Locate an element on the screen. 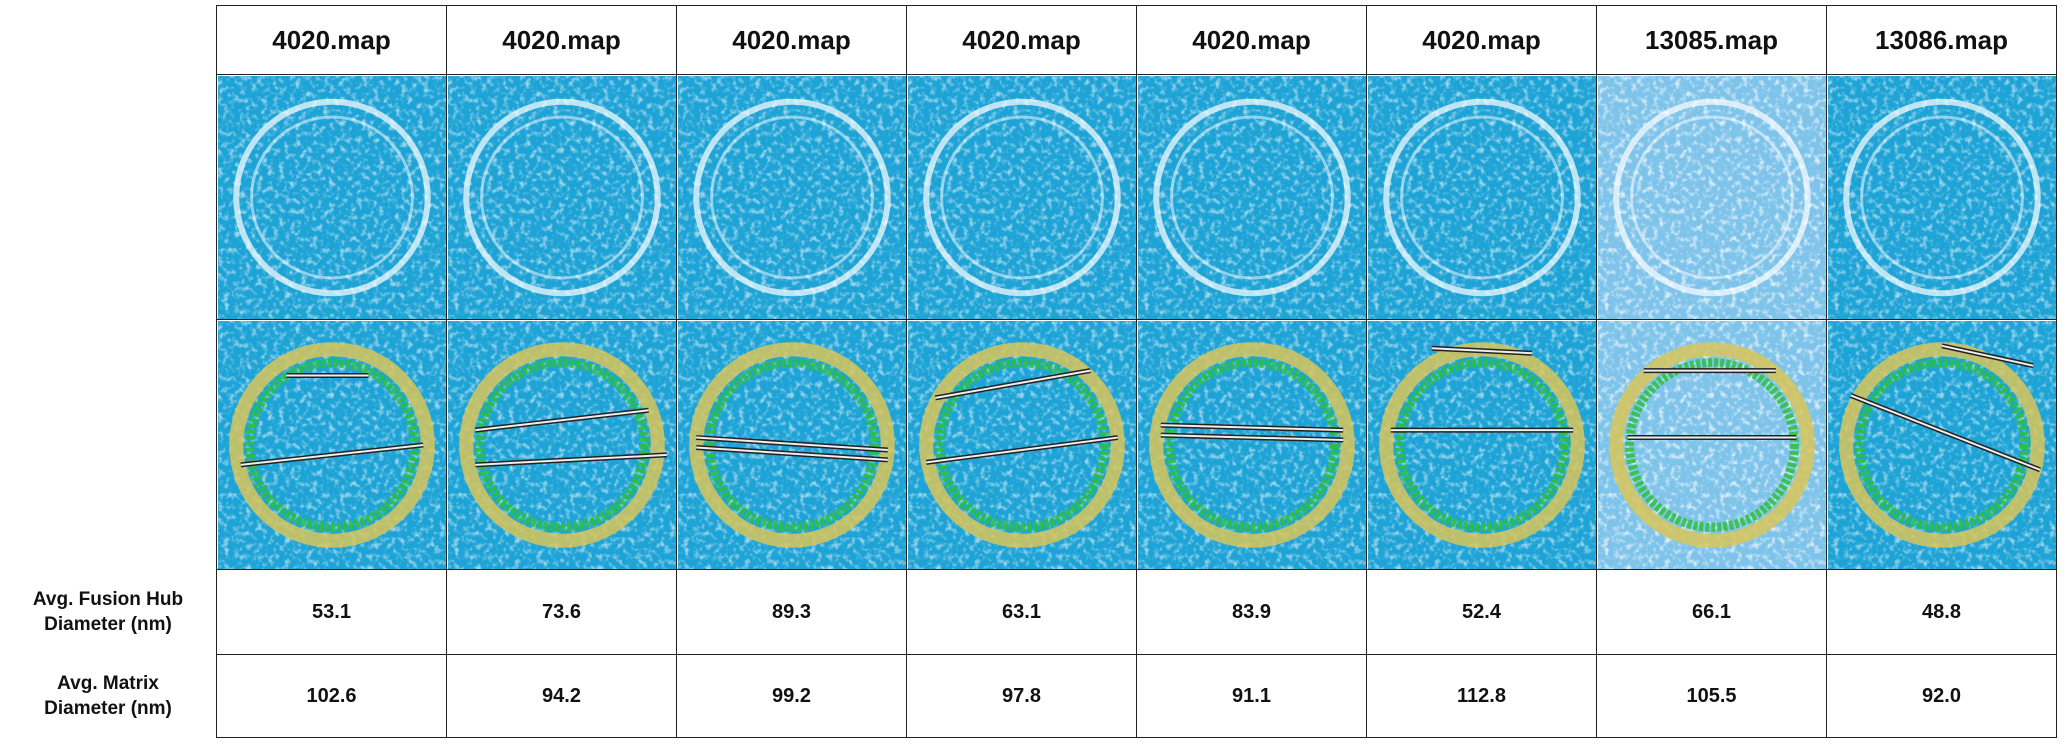 This screenshot has width=2065, height=748. value-cell: 97.8 is located at coordinates (1022, 696).